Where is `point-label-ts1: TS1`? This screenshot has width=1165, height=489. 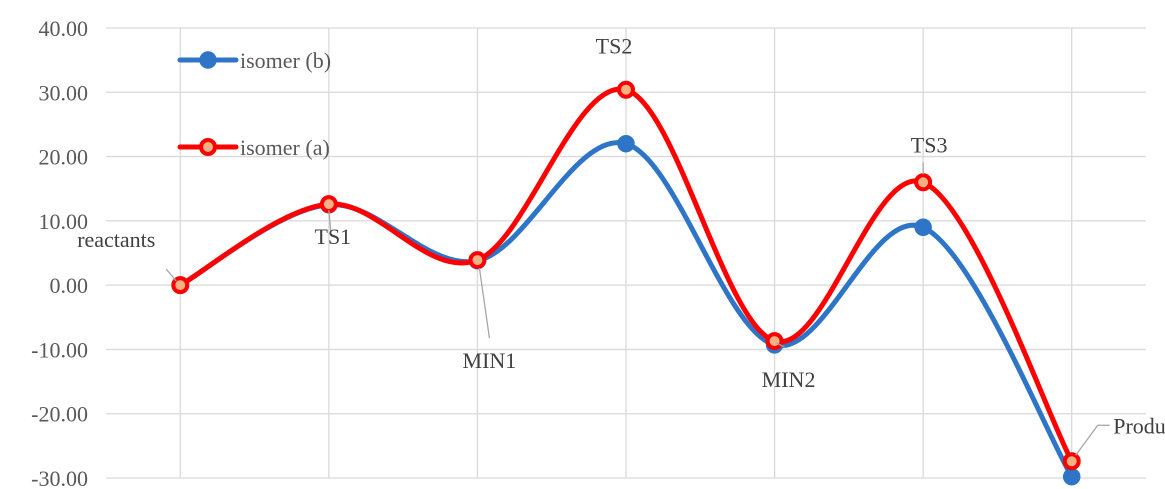
point-label-ts1: TS1 is located at coordinates (333, 236).